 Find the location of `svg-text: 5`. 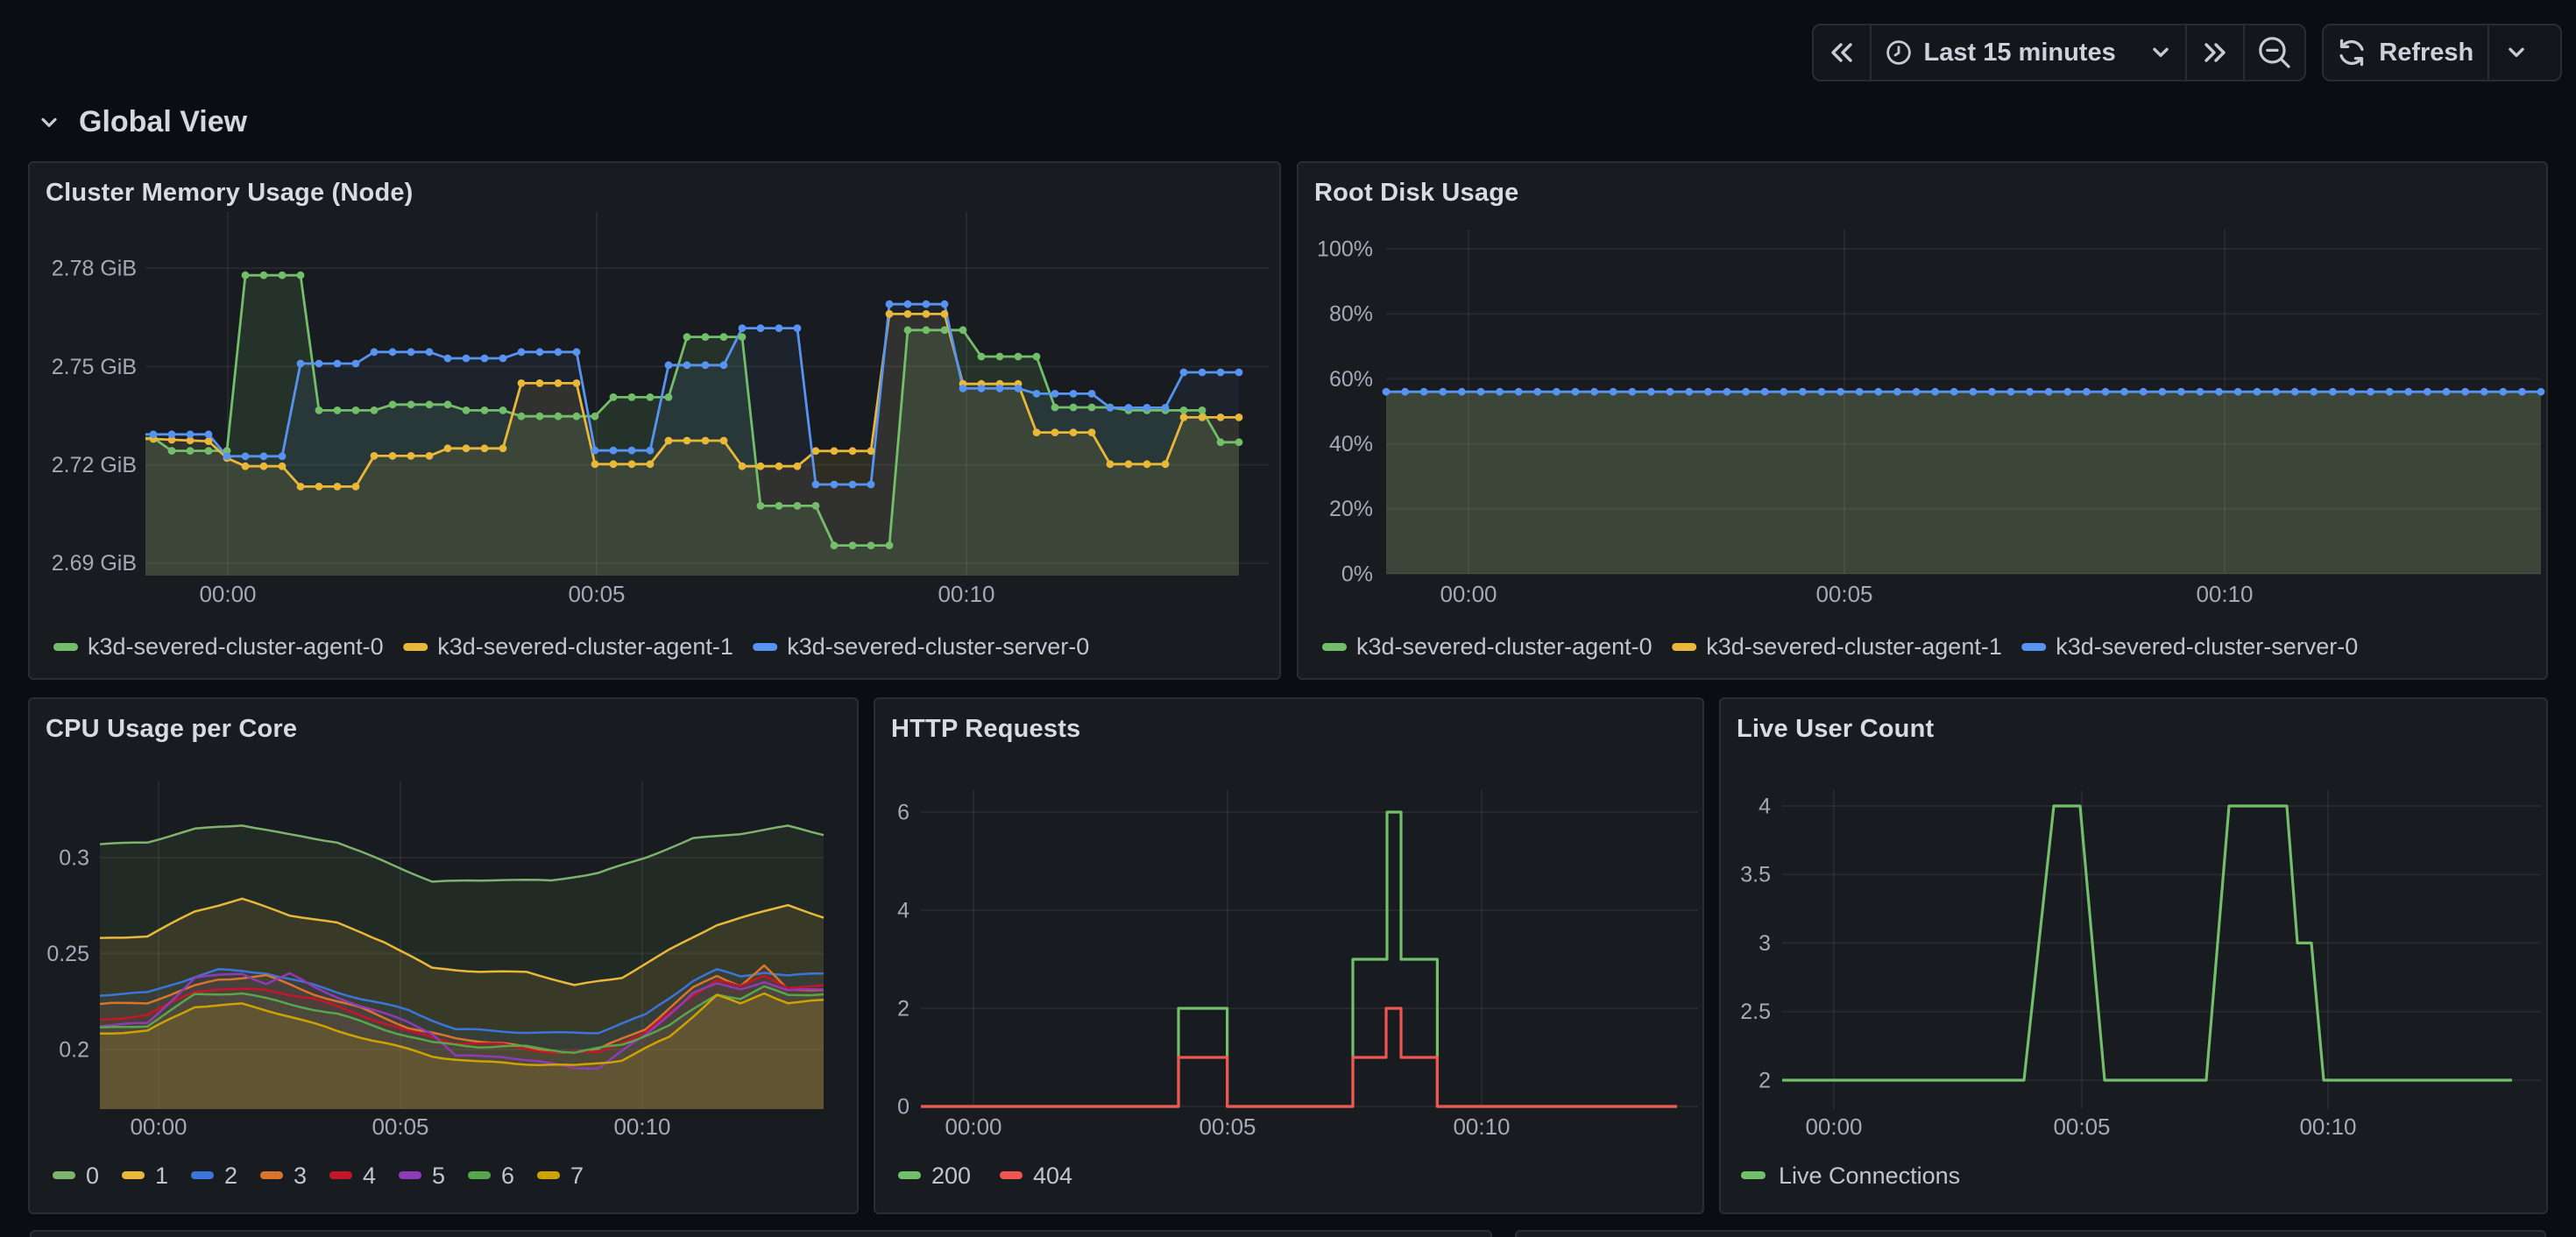

svg-text: 5 is located at coordinates (438, 1176).